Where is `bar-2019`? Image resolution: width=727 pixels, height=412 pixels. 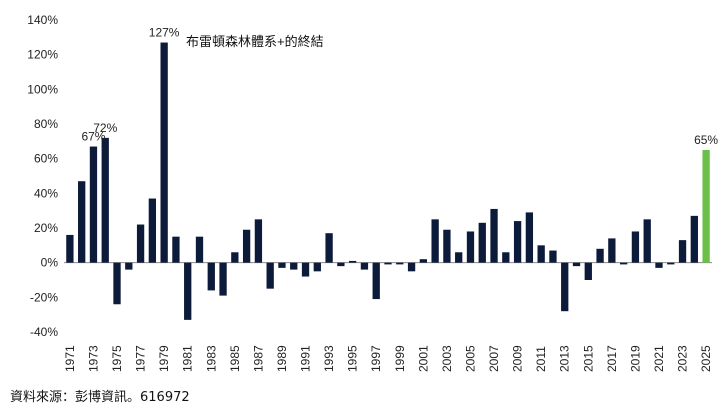 bar-2019 is located at coordinates (635, 247).